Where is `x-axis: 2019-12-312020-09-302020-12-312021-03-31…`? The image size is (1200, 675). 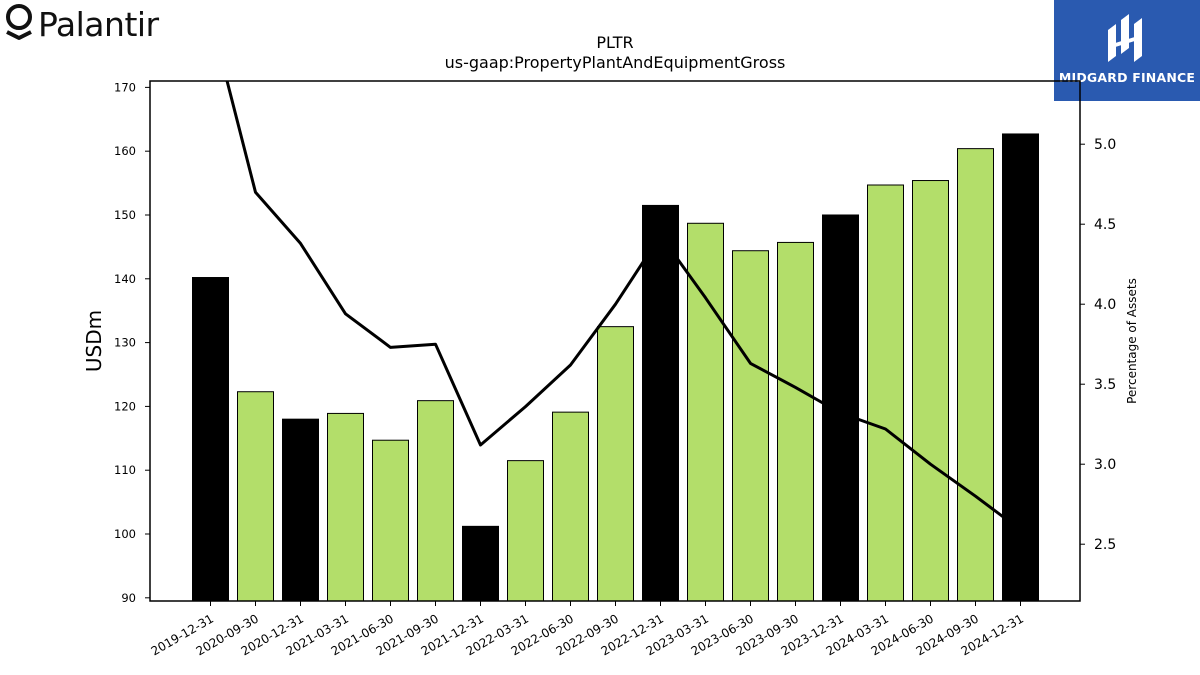 x-axis: 2019-12-312020-09-302020-12-312021-03-31… is located at coordinates (587, 629).